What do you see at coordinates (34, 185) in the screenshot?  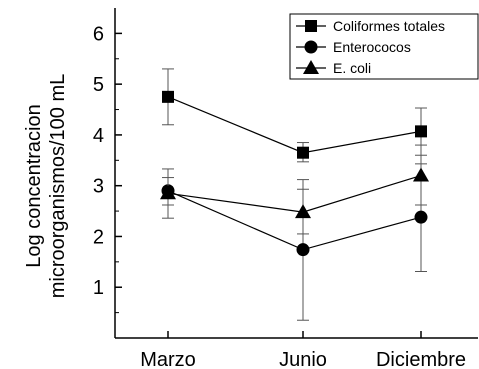 I see `y-axis-title-line-1: Log concentracion` at bounding box center [34, 185].